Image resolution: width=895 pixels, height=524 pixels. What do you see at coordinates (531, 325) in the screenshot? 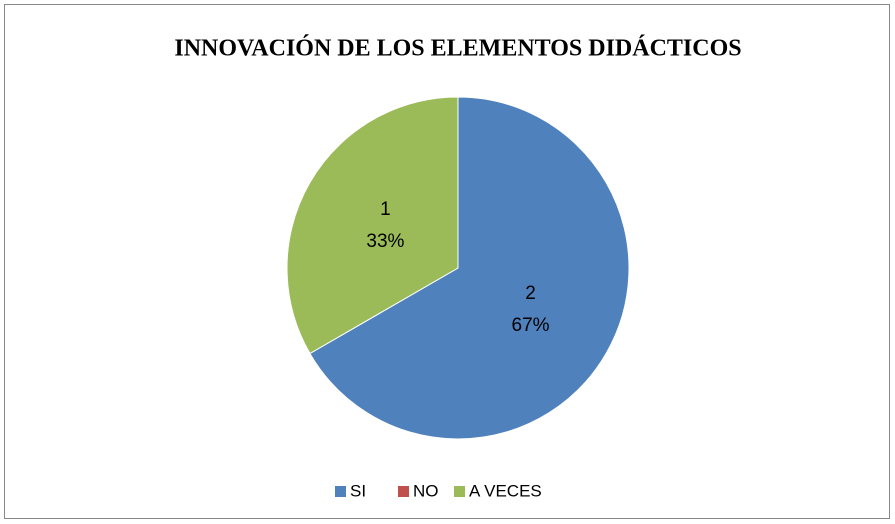
I see `data-label-percent: 67%` at bounding box center [531, 325].